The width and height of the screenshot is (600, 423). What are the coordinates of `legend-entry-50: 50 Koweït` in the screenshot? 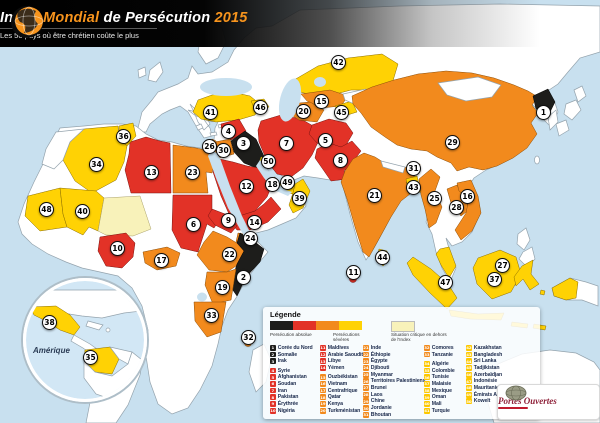 It's located at (494, 401).